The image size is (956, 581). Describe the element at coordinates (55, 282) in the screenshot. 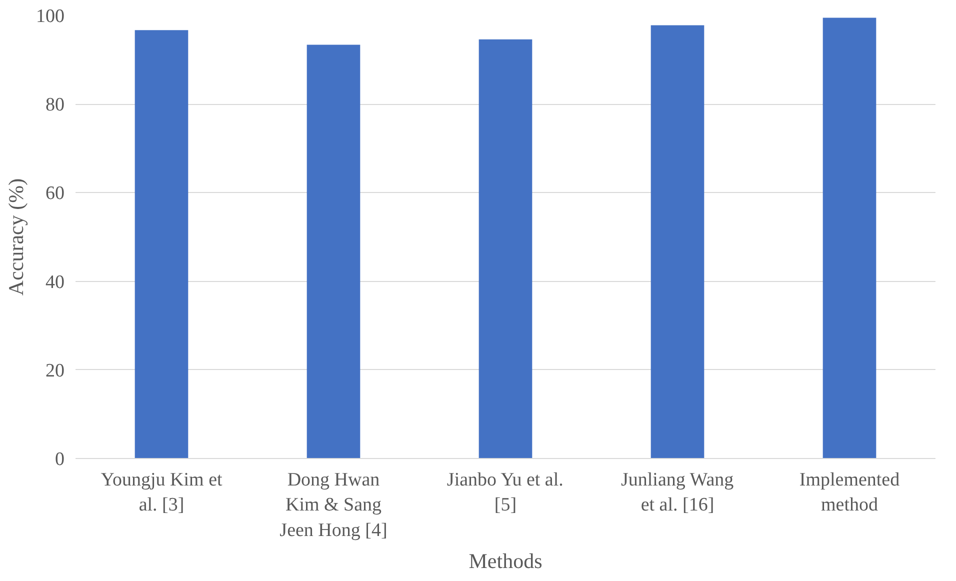

I see `y-tick-label: 40` at that location.